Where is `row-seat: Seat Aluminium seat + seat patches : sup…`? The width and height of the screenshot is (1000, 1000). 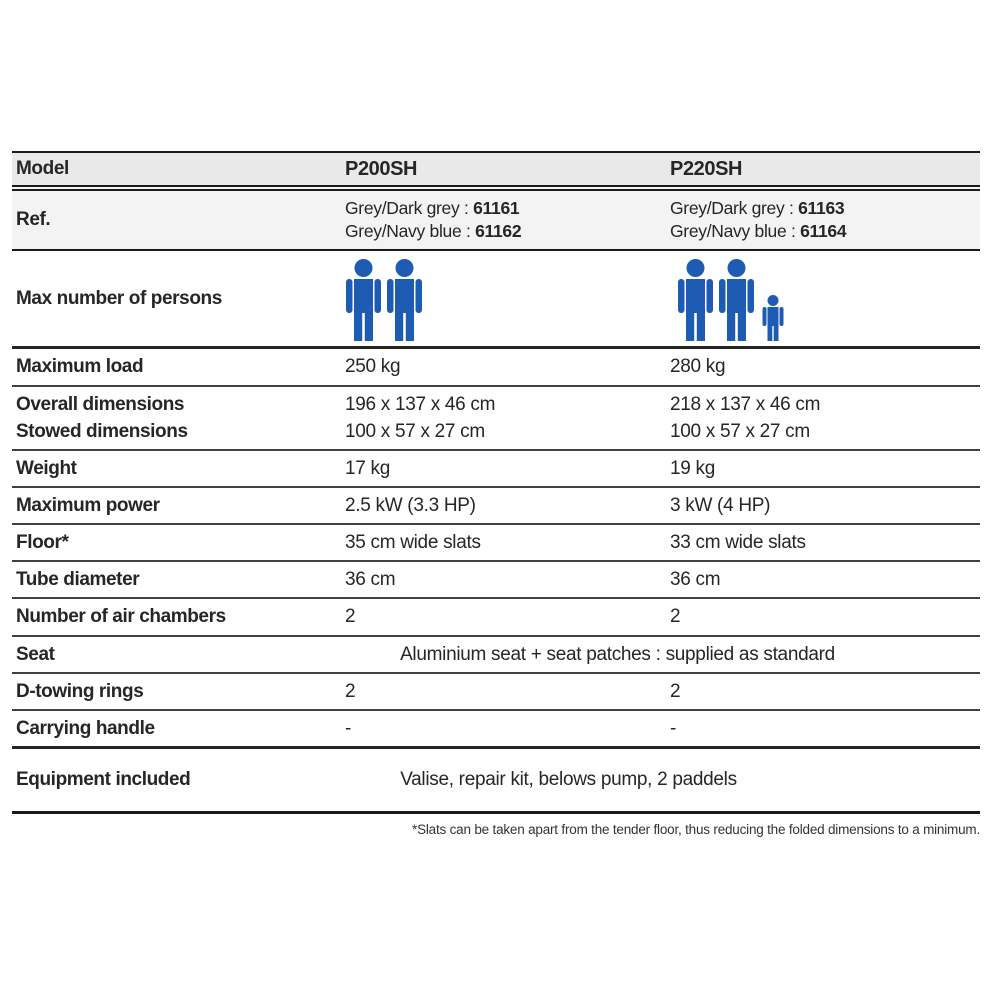 row-seat: Seat Aluminium seat + seat patches : sup… is located at coordinates (496, 653).